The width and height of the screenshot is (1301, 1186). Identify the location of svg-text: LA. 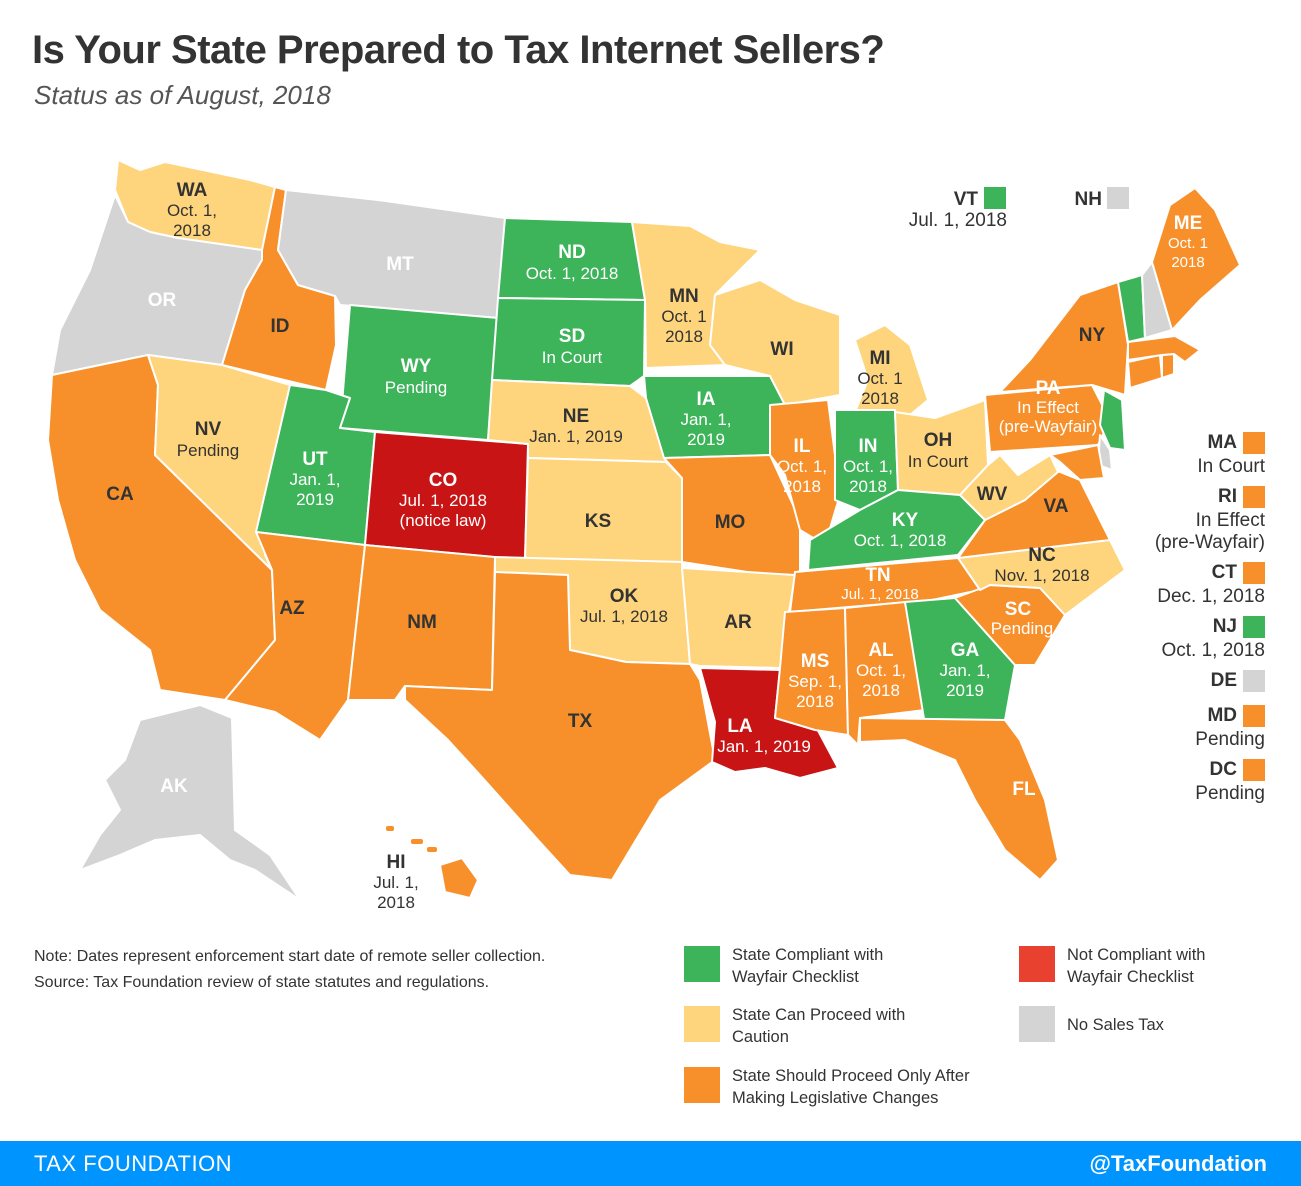
(740, 726).